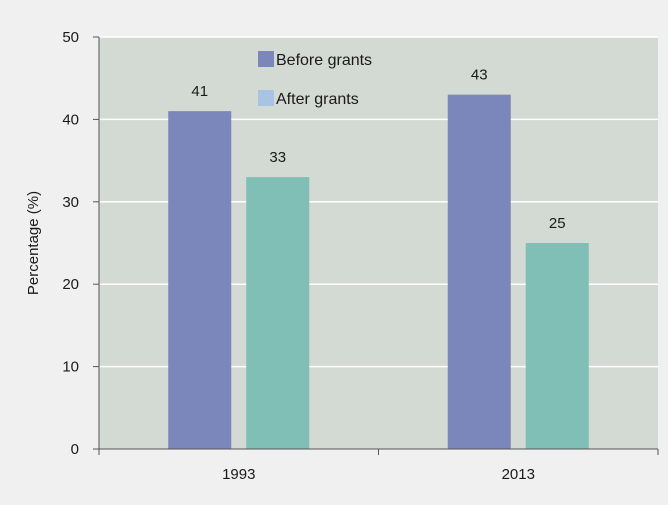 This screenshot has height=505, width=668. What do you see at coordinates (199, 91) in the screenshot?
I see `bar-value-label: 41` at bounding box center [199, 91].